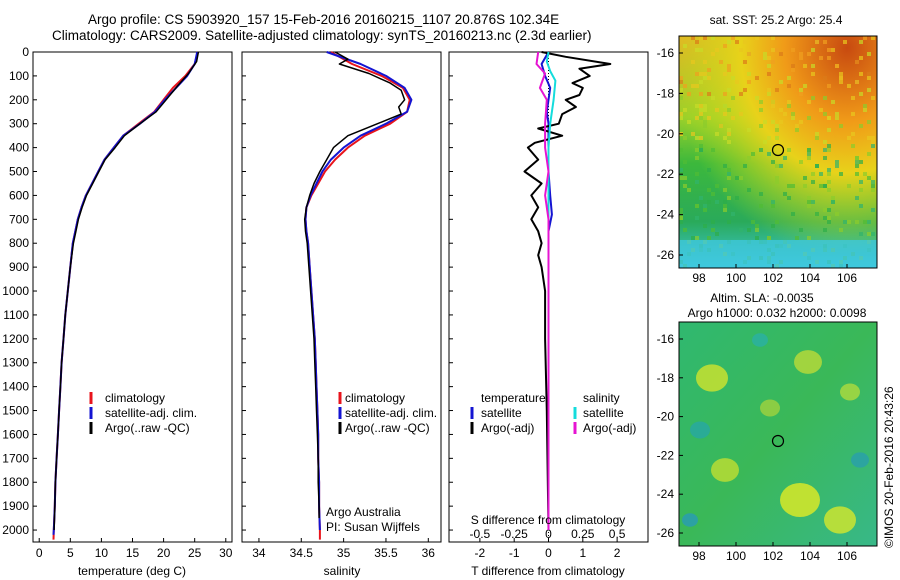 The width and height of the screenshot is (900, 580). I want to click on map-x-tick-label: 102, so click(773, 556).